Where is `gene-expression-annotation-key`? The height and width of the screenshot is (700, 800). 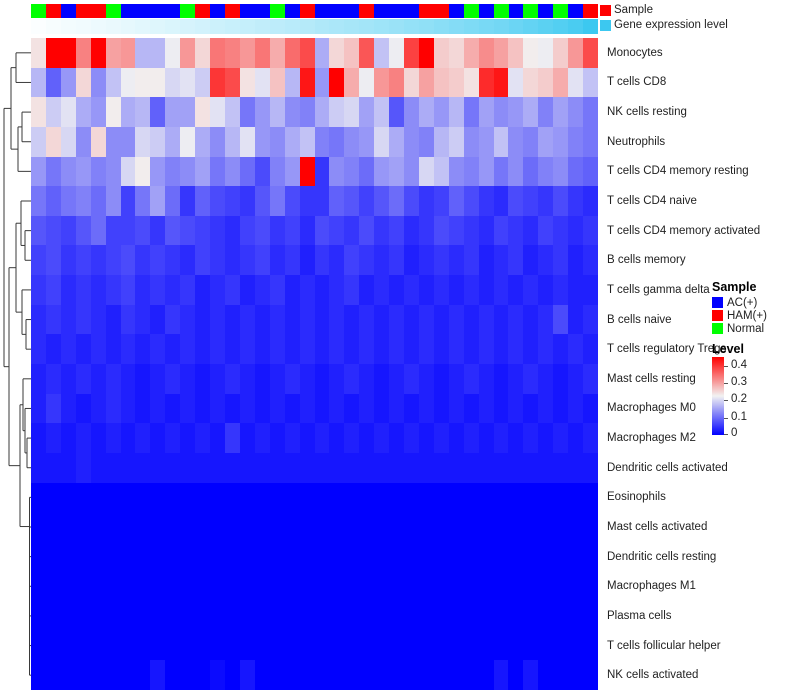 gene-expression-annotation-key is located at coordinates (605, 25).